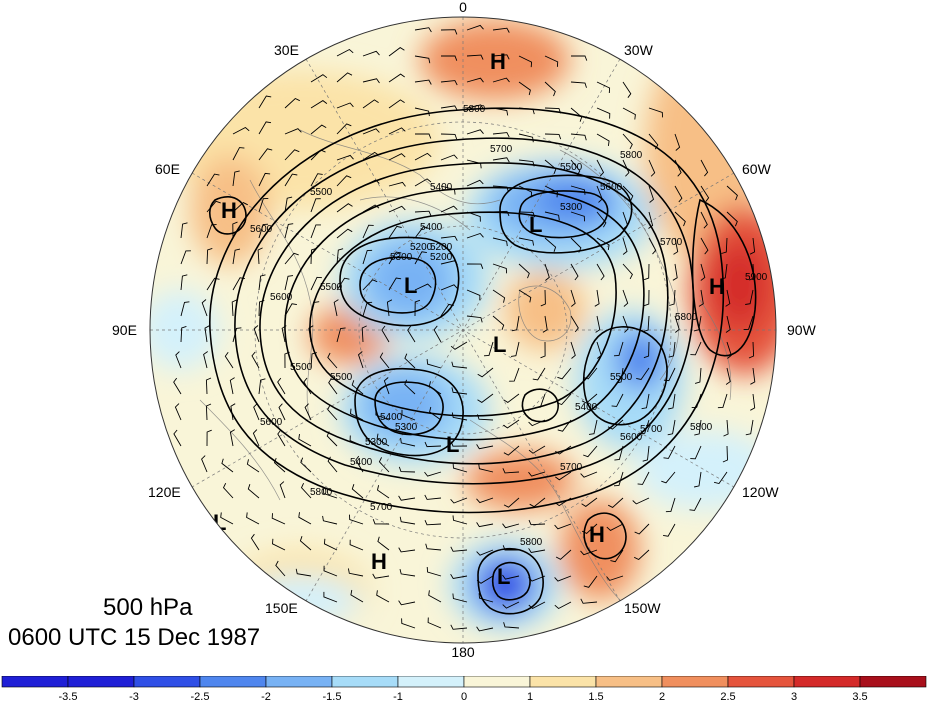 This screenshot has height=702, width=928. What do you see at coordinates (332, 696) in the screenshot?
I see `colorbar-tick-label: -1.5` at bounding box center [332, 696].